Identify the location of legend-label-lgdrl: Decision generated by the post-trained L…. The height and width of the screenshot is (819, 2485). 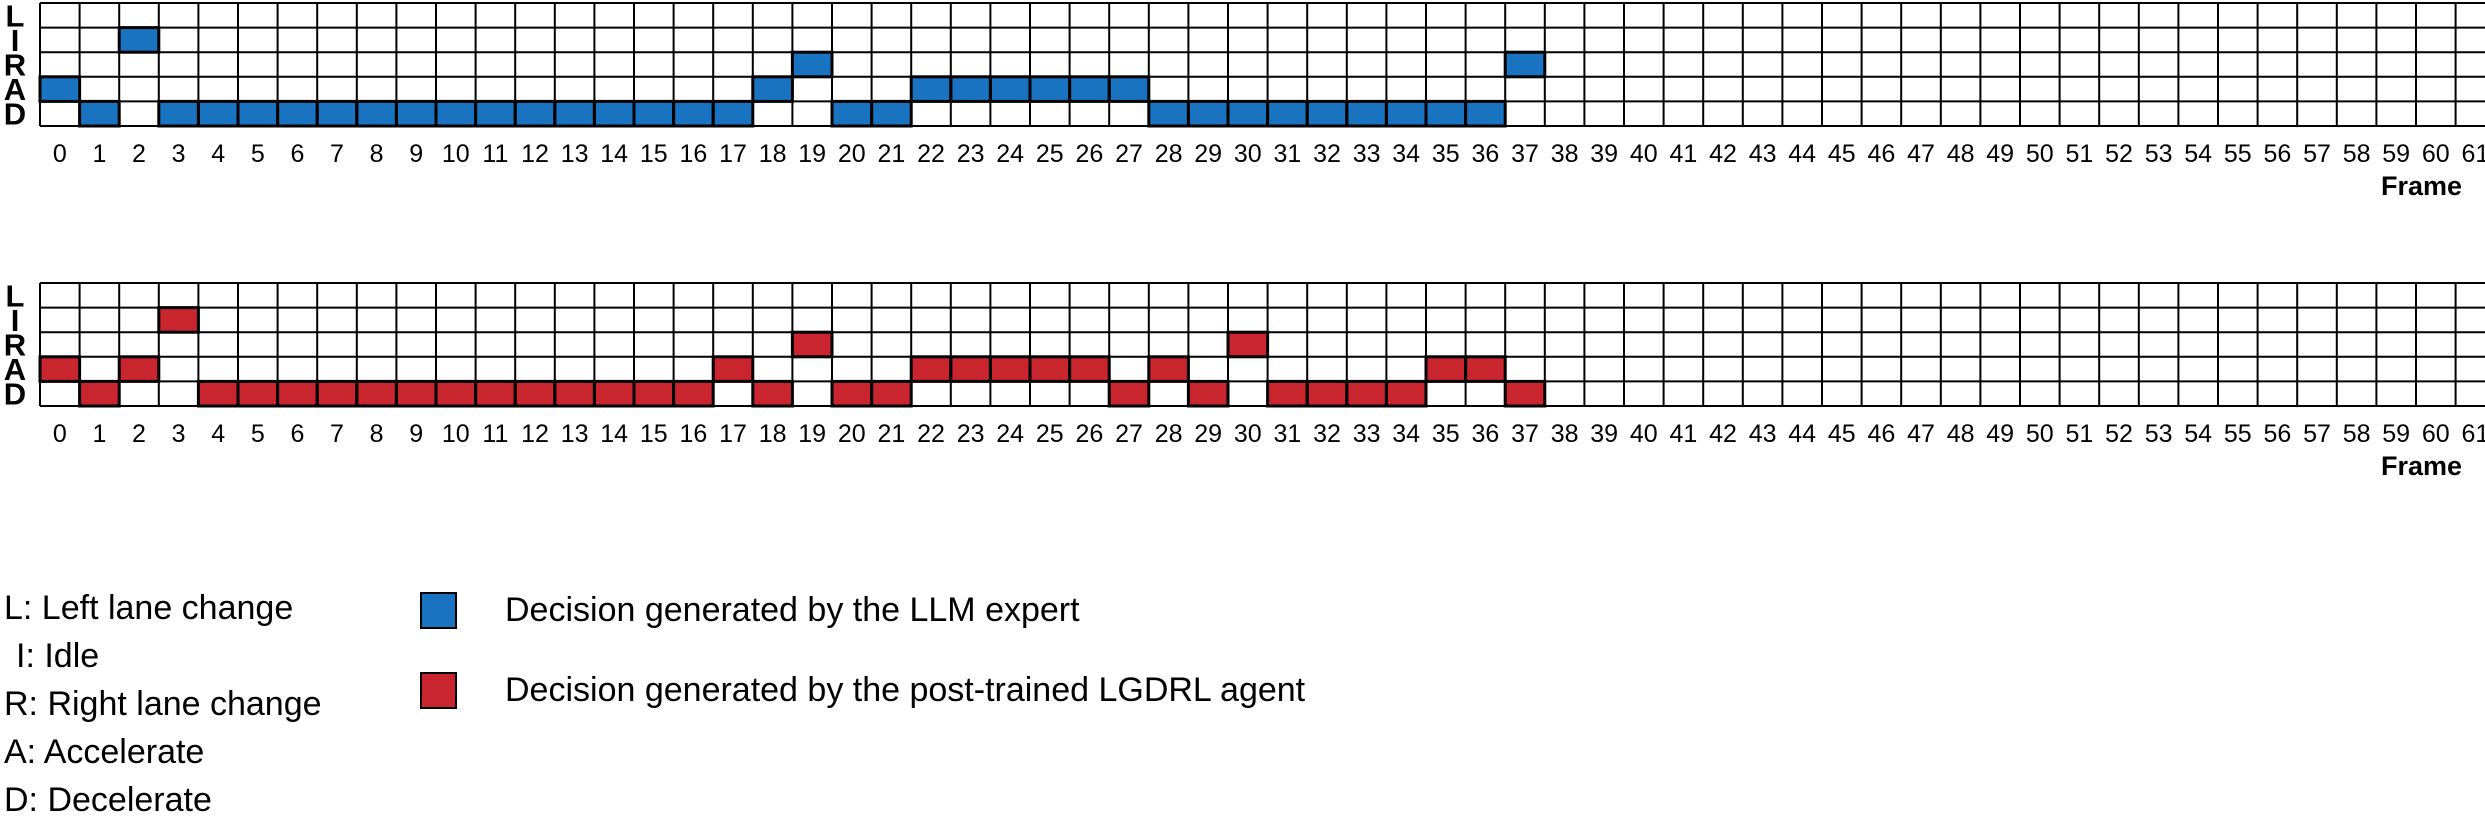
(905, 689).